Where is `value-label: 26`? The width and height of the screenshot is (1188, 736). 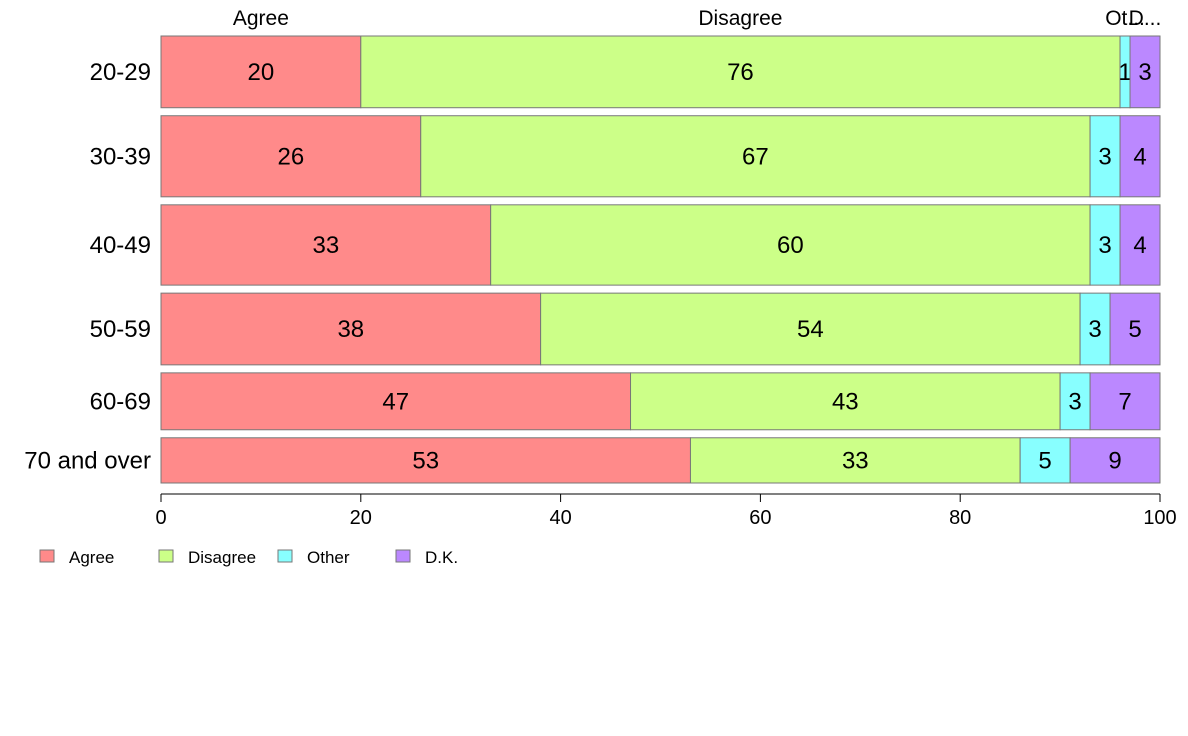 value-label: 26 is located at coordinates (291, 156).